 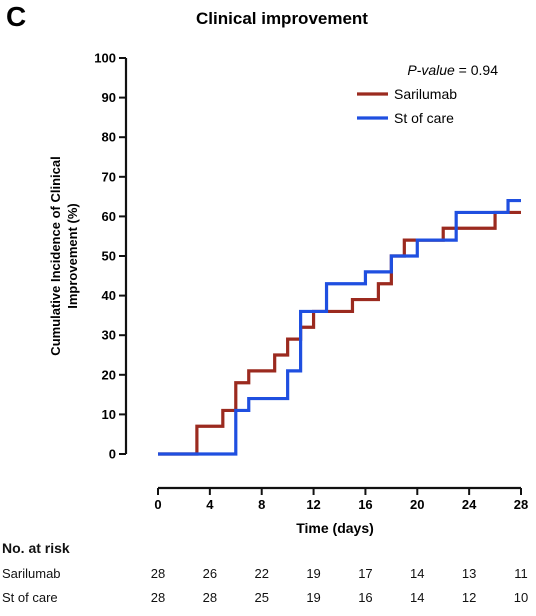 I want to click on risk-value: 17, so click(x=365, y=573).